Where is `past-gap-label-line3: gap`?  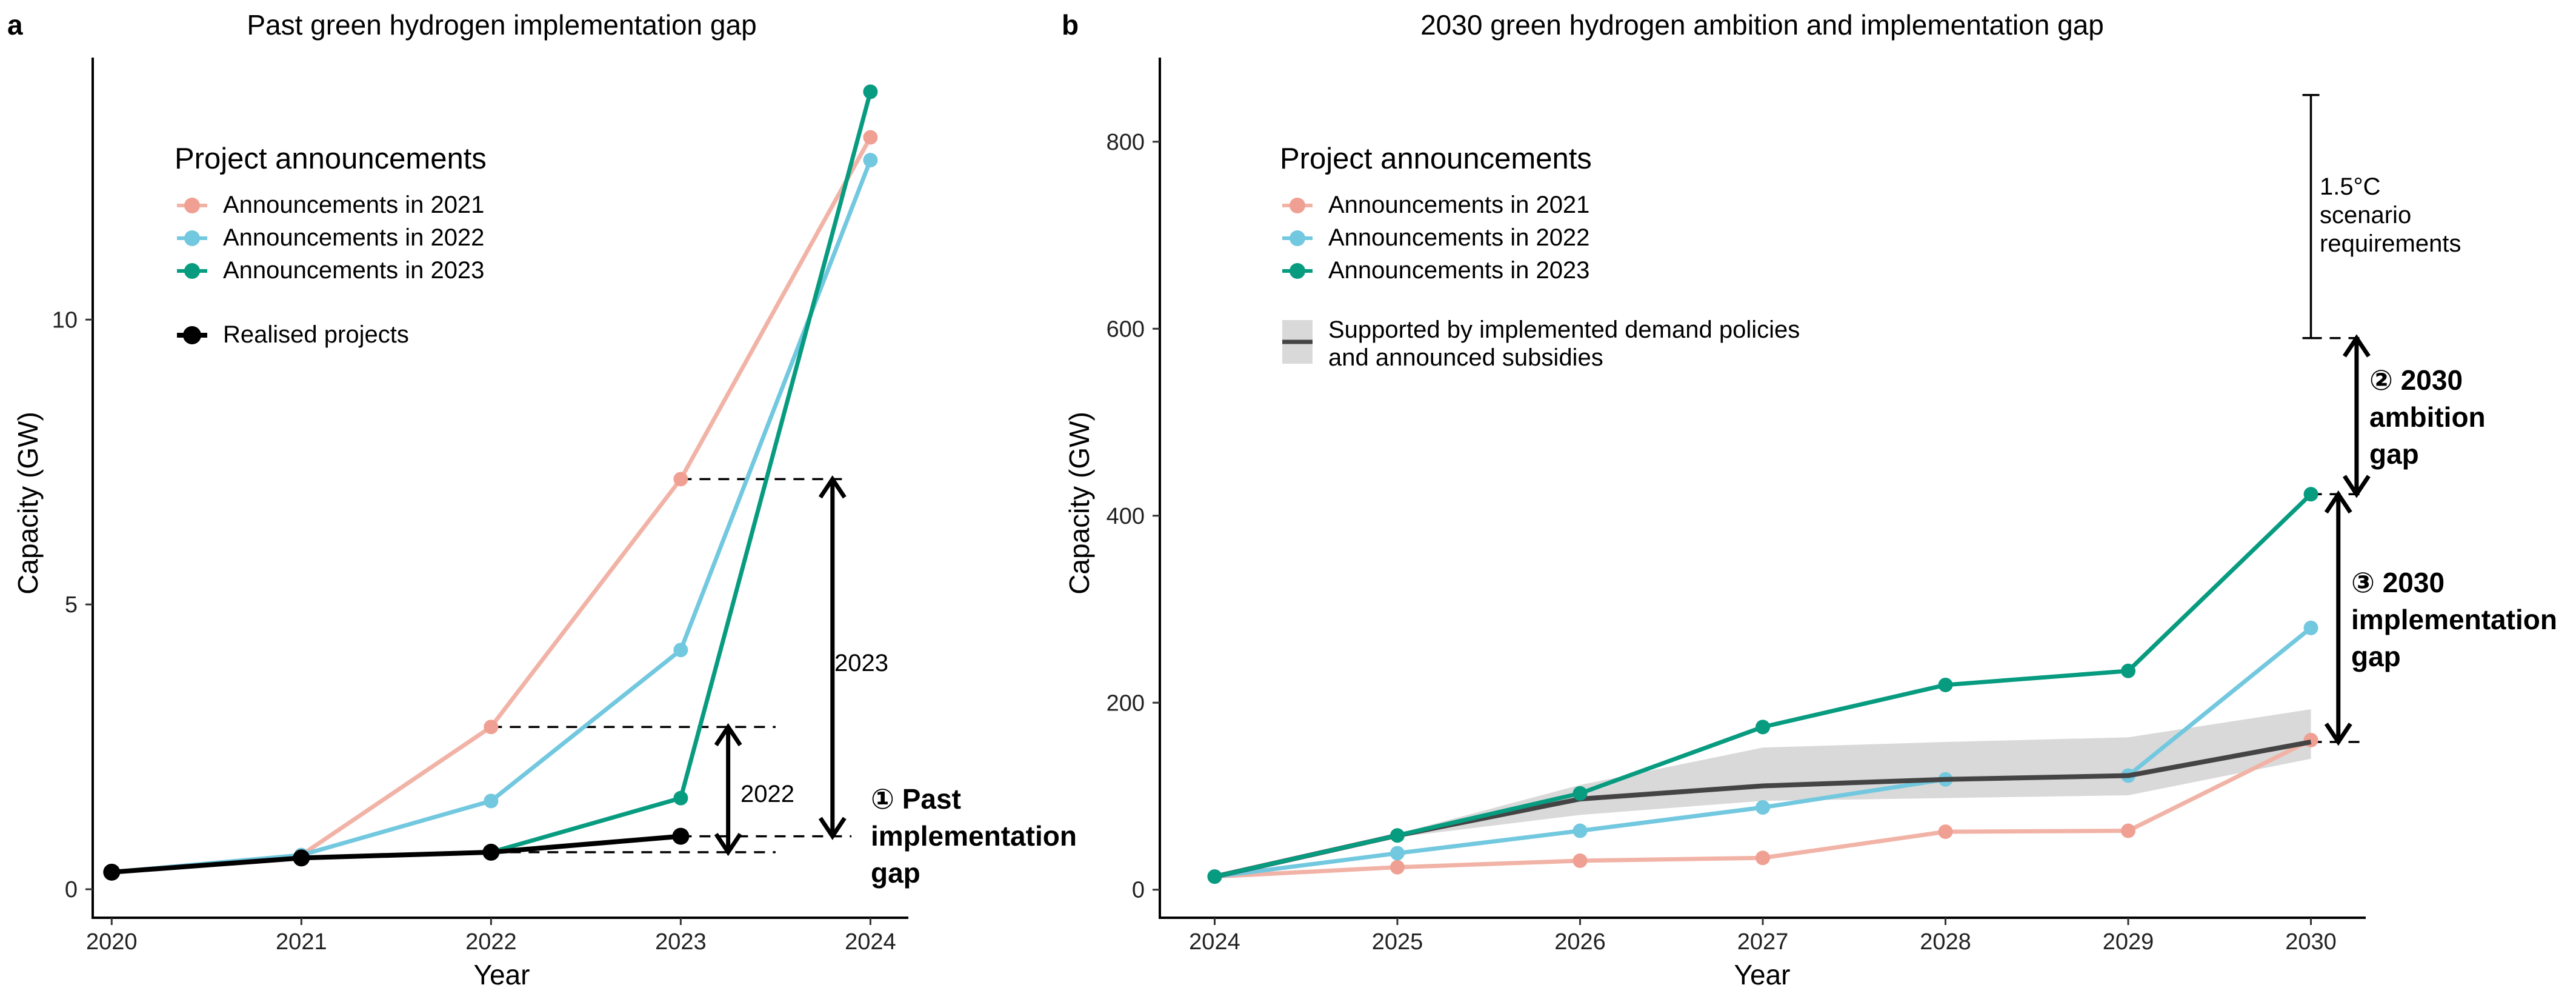
past-gap-label-line3: gap is located at coordinates (895, 873).